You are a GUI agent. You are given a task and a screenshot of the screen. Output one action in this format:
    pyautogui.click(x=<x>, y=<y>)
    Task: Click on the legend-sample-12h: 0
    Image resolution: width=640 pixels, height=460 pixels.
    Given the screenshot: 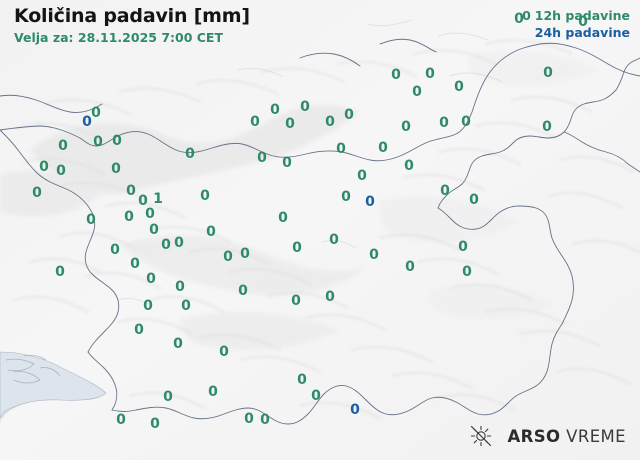 What is the action you would take?
    pyautogui.click(x=526, y=15)
    